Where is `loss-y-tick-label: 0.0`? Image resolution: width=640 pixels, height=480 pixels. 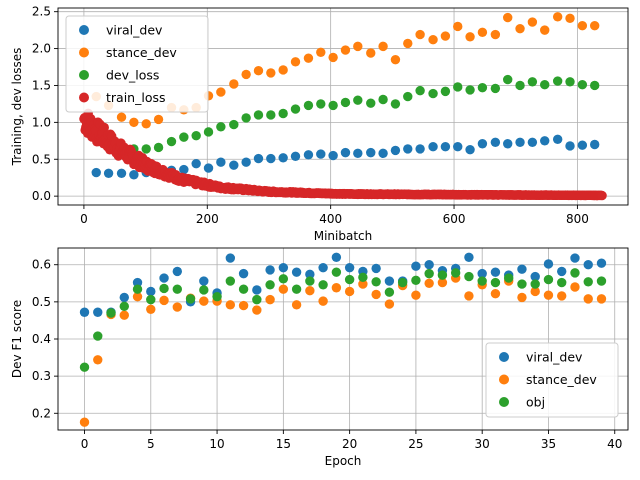 loss-y-tick-label: 0.0 is located at coordinates (41, 196).